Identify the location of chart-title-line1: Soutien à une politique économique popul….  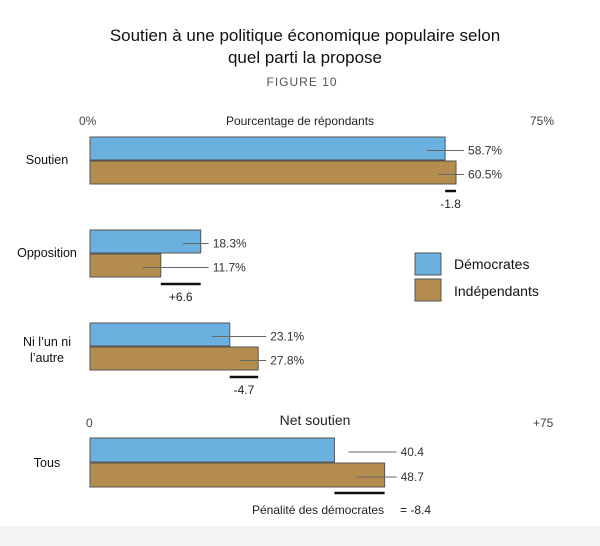
(305, 35).